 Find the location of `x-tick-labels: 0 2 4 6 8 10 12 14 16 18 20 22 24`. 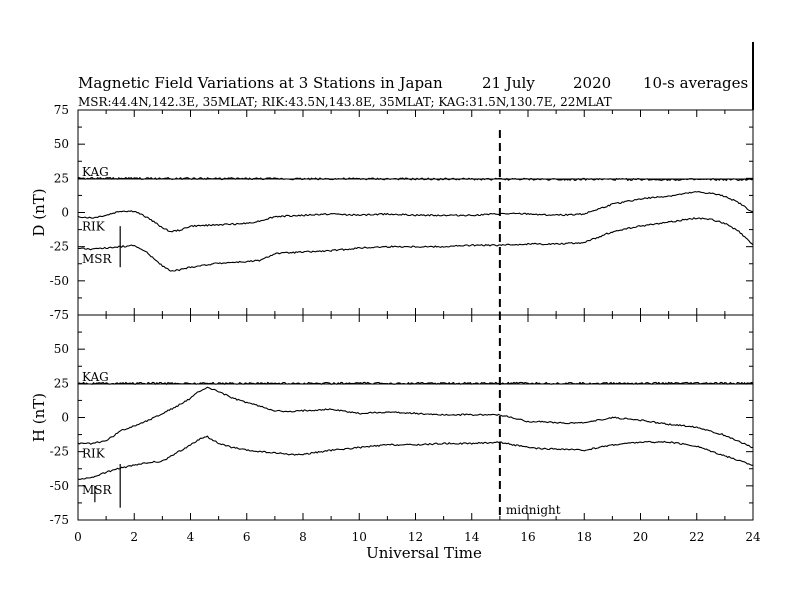

x-tick-labels: 0 2 4 6 8 10 12 14 16 18 20 22 24 is located at coordinates (417, 537).